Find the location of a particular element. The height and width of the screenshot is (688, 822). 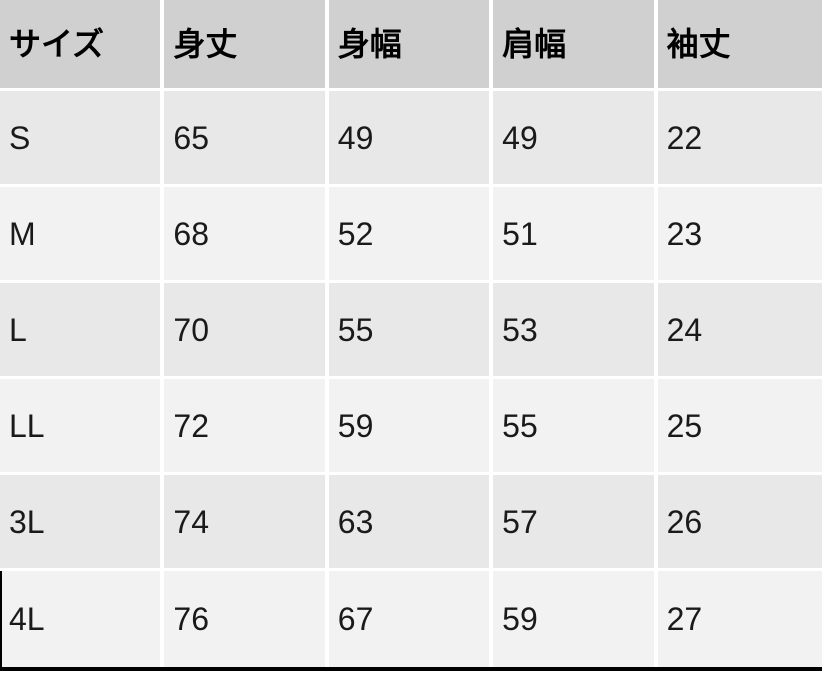

measurement-cell: 53 is located at coordinates (575, 331).